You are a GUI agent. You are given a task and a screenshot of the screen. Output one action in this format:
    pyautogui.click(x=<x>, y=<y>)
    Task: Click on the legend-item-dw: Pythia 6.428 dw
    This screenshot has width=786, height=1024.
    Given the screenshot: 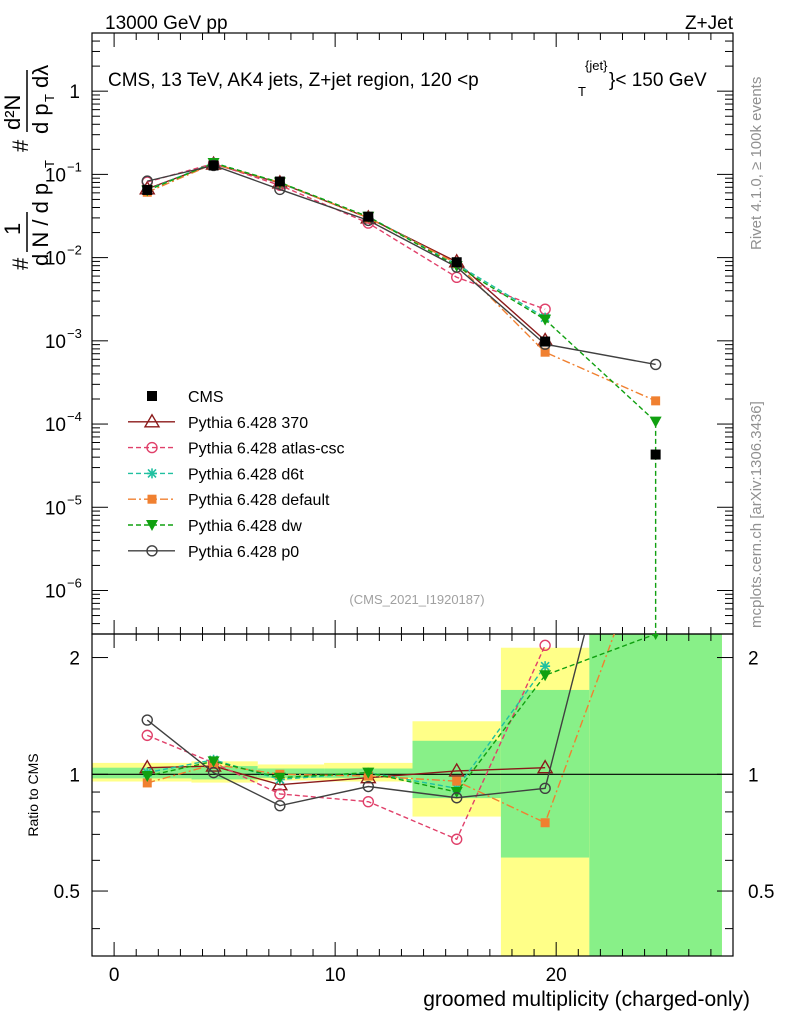 What is the action you would take?
    pyautogui.click(x=215, y=526)
    